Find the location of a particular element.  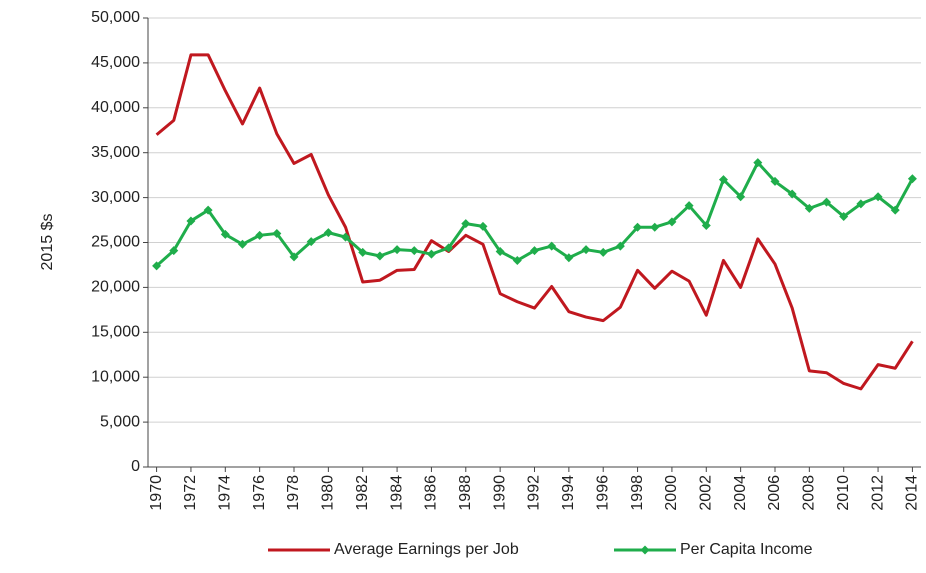

x-tick-label: 1974 is located at coordinates (225, 493).